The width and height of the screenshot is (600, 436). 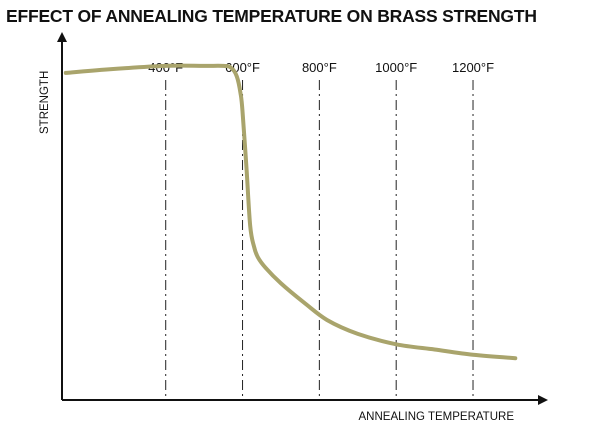 I want to click on y-axis-label: STRENGTH, so click(x=45, y=102).